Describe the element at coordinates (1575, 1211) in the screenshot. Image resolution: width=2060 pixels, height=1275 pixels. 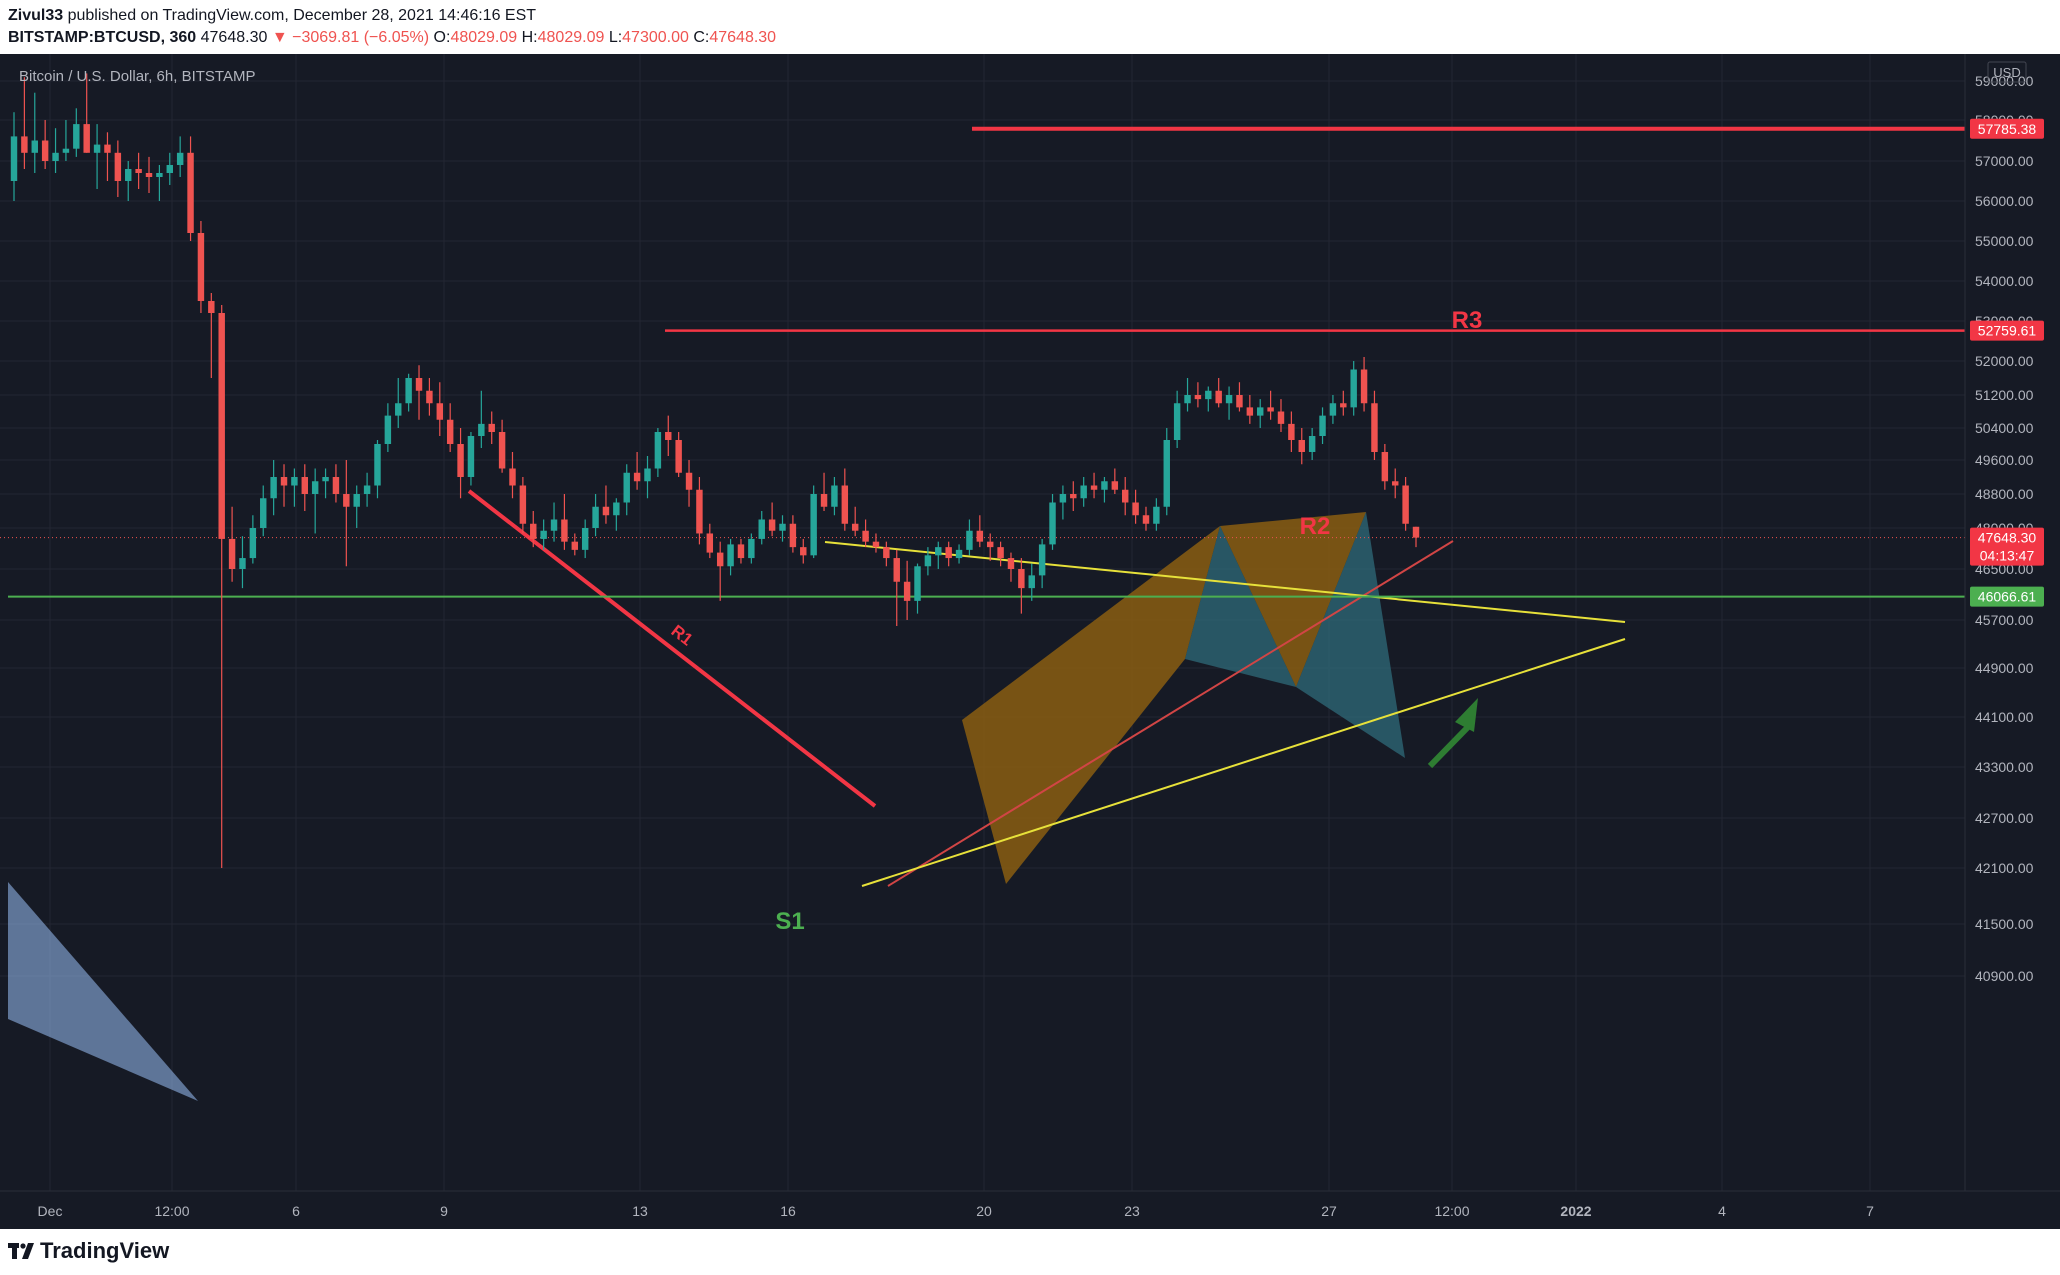
I see `x-tick-label: 2022` at that location.